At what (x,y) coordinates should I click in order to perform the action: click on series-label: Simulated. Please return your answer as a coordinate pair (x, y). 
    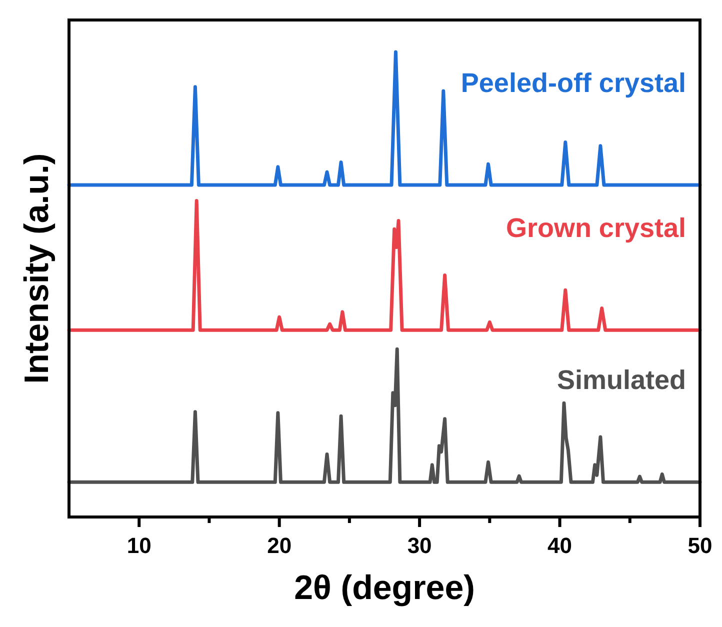
    Looking at the image, I should click on (621, 380).